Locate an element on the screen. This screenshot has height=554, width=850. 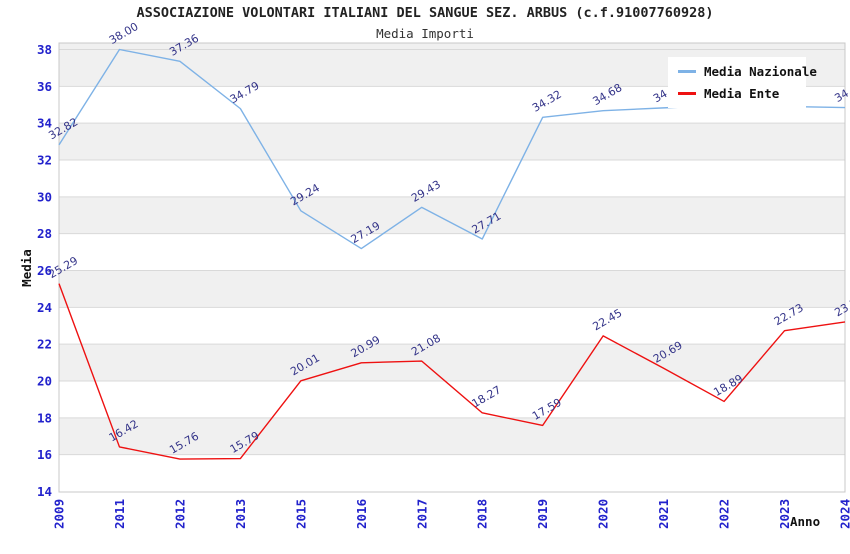
data-label: 34.32 is located at coordinates (547, 101).